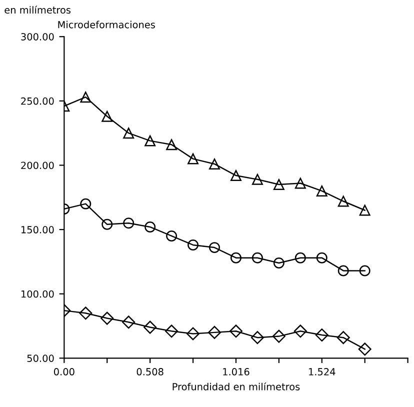 The height and width of the screenshot is (407, 414). Describe the element at coordinates (236, 386) in the screenshot. I see `x-axis-title: Profundidad en milímetros` at that location.